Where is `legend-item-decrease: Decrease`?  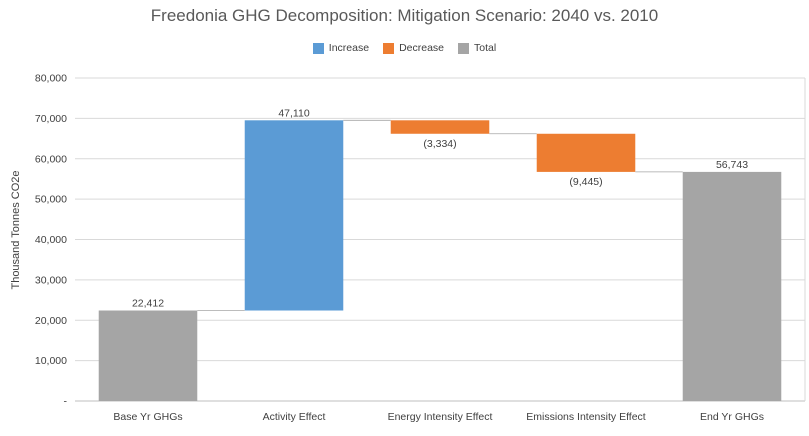
legend-item-decrease: Decrease is located at coordinates (413, 48).